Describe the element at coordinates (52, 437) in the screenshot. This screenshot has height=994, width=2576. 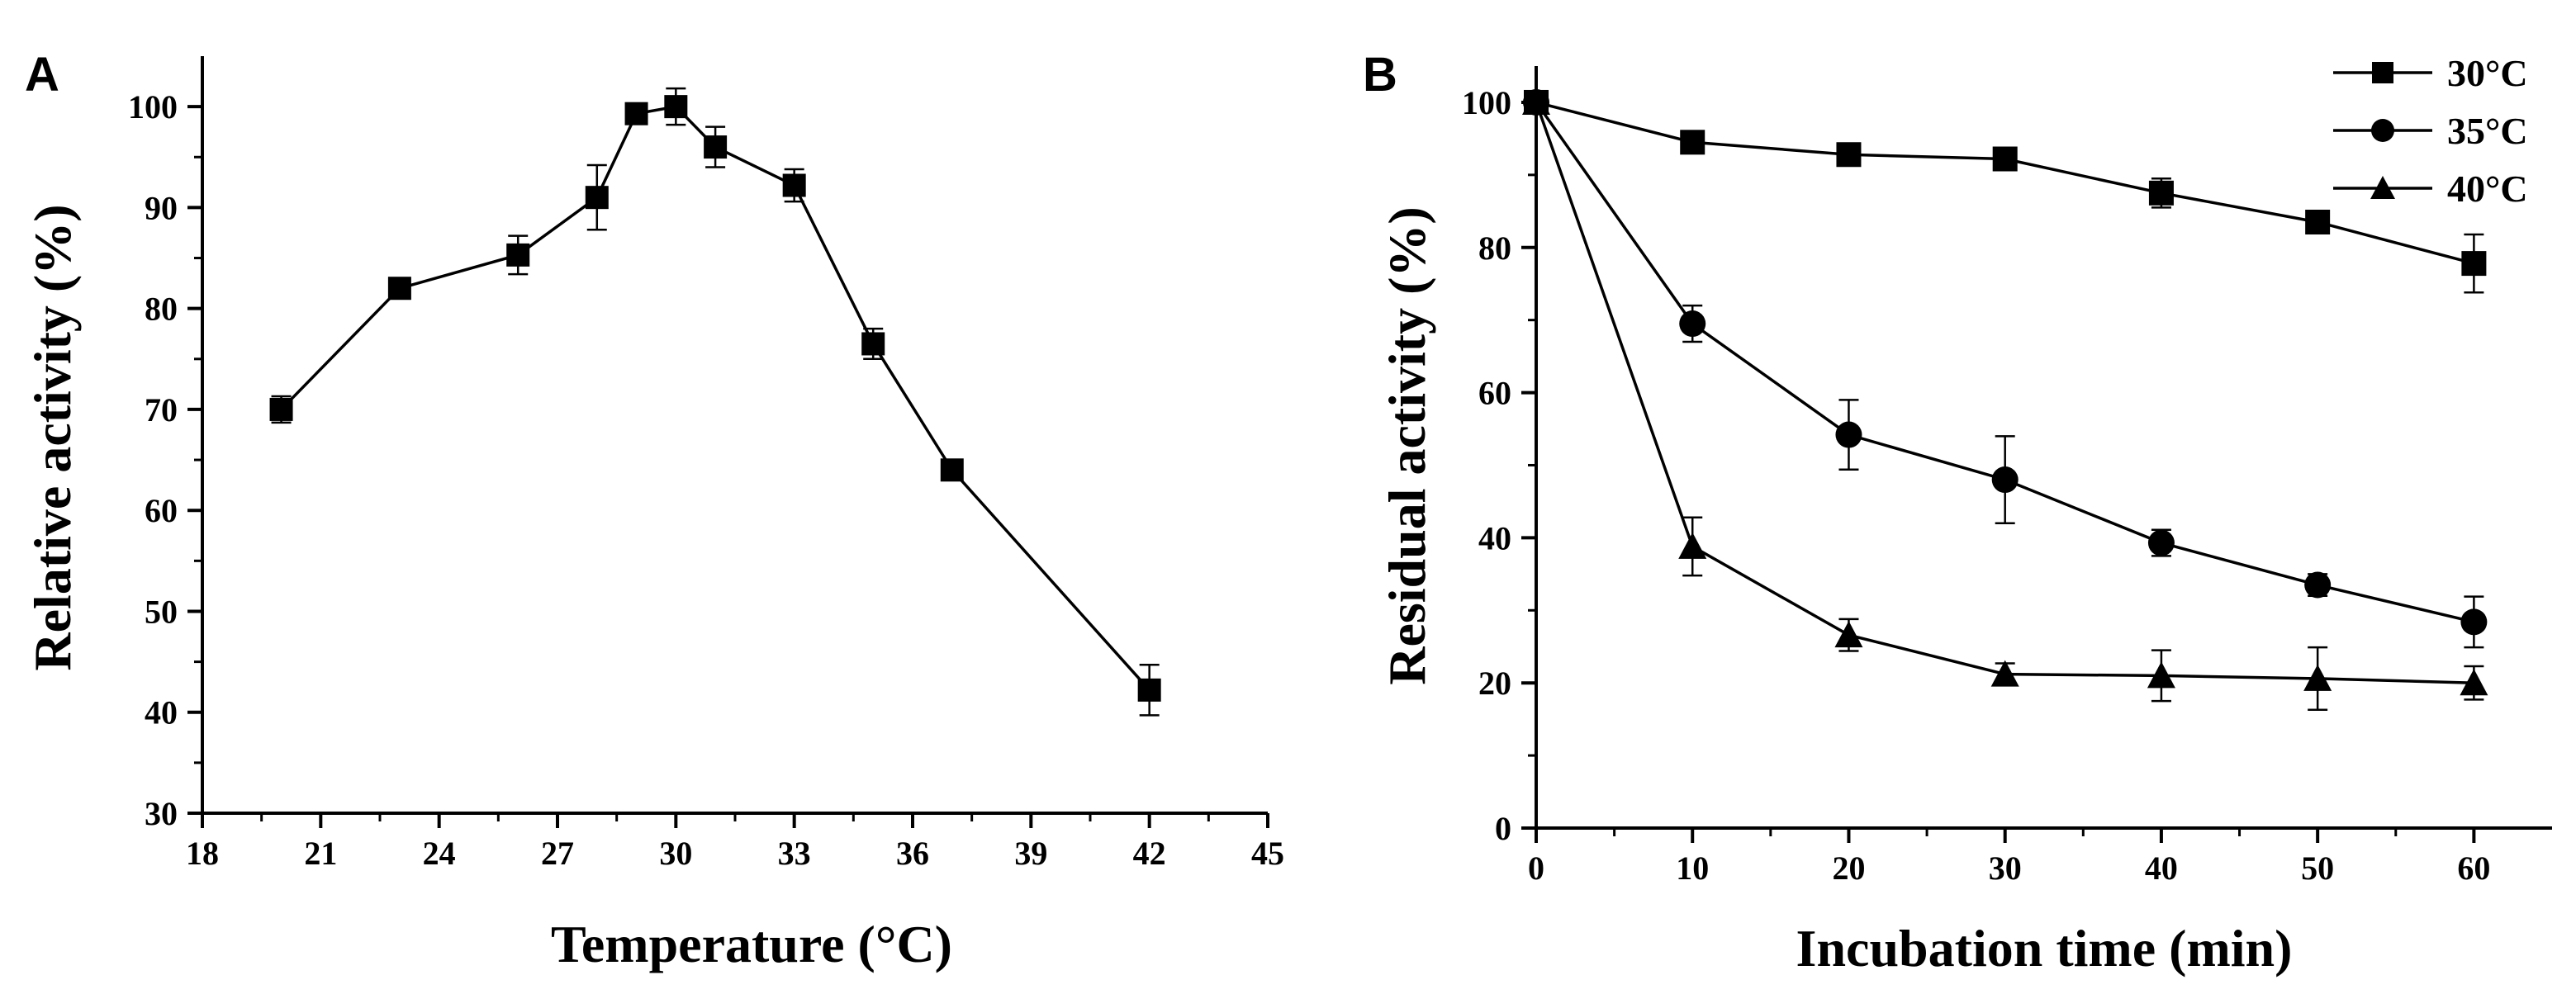
I see `y-axis-title: Relative activity (%)` at that location.